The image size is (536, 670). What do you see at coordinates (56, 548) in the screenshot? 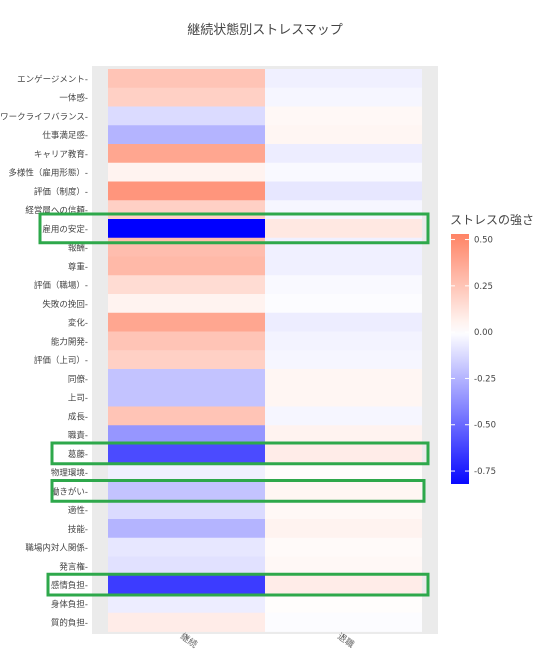
I see `y-tick-label: 職場内対人関係-` at bounding box center [56, 548].